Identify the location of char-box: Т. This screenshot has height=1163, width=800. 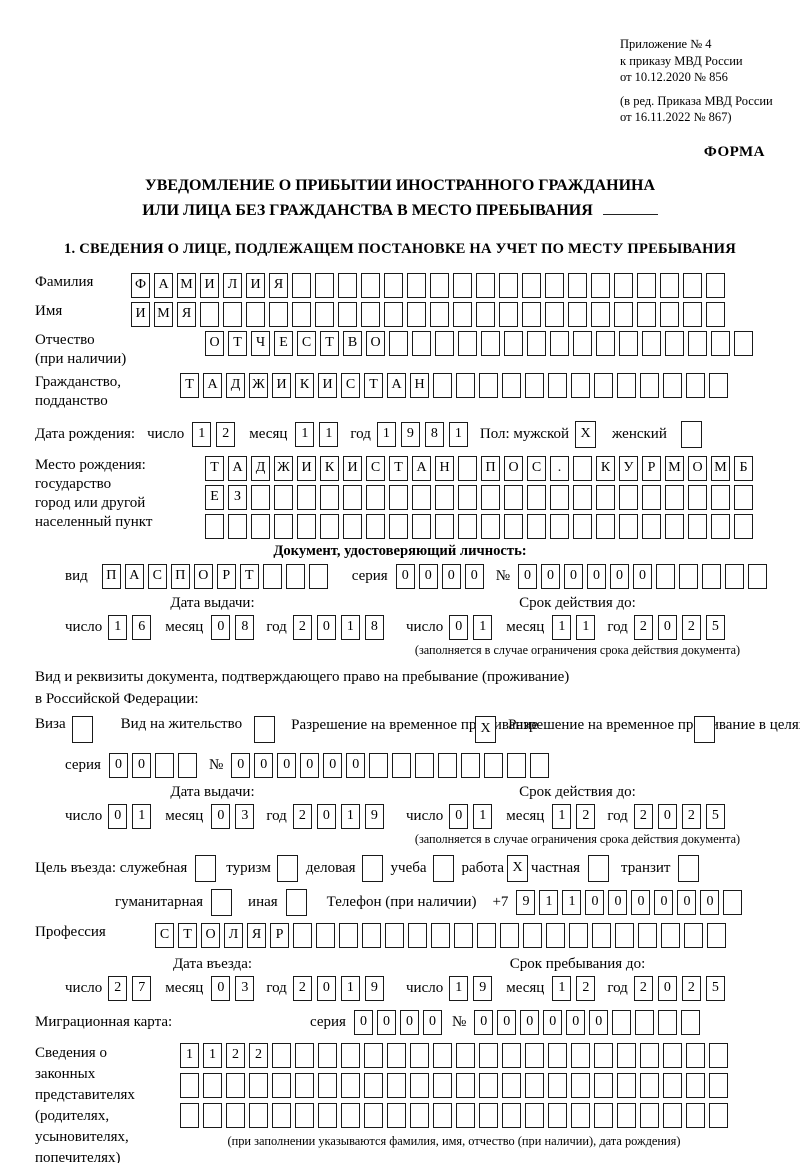
(329, 343).